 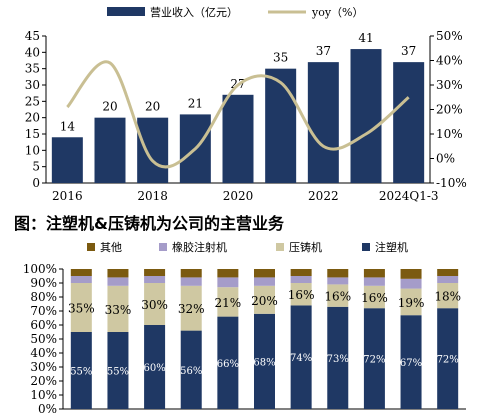 I want to click on segment-value-label: 66%, so click(x=228, y=364).